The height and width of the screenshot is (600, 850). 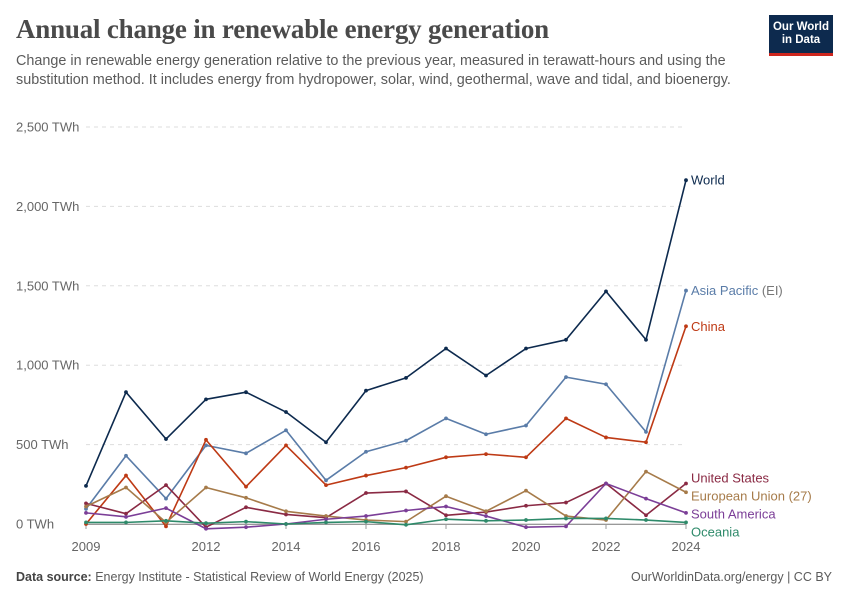 I want to click on series-label-name: South America, so click(x=733, y=514).